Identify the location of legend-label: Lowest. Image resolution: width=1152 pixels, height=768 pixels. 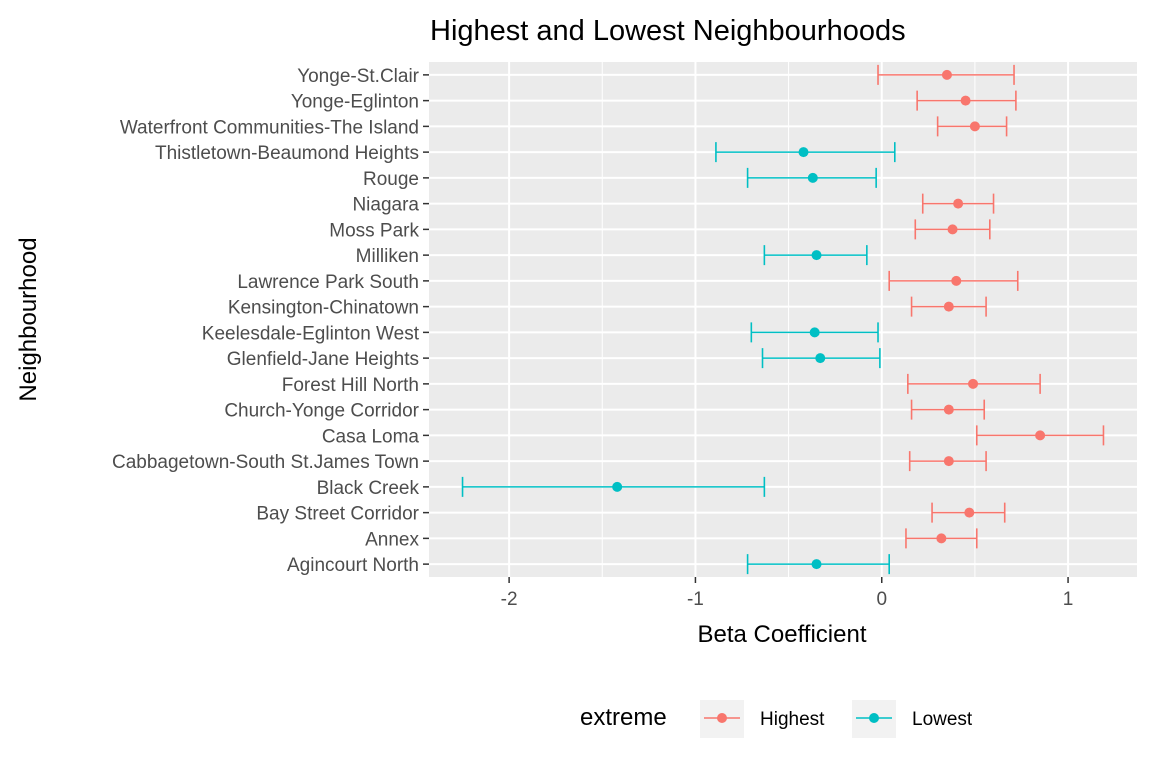
(942, 719).